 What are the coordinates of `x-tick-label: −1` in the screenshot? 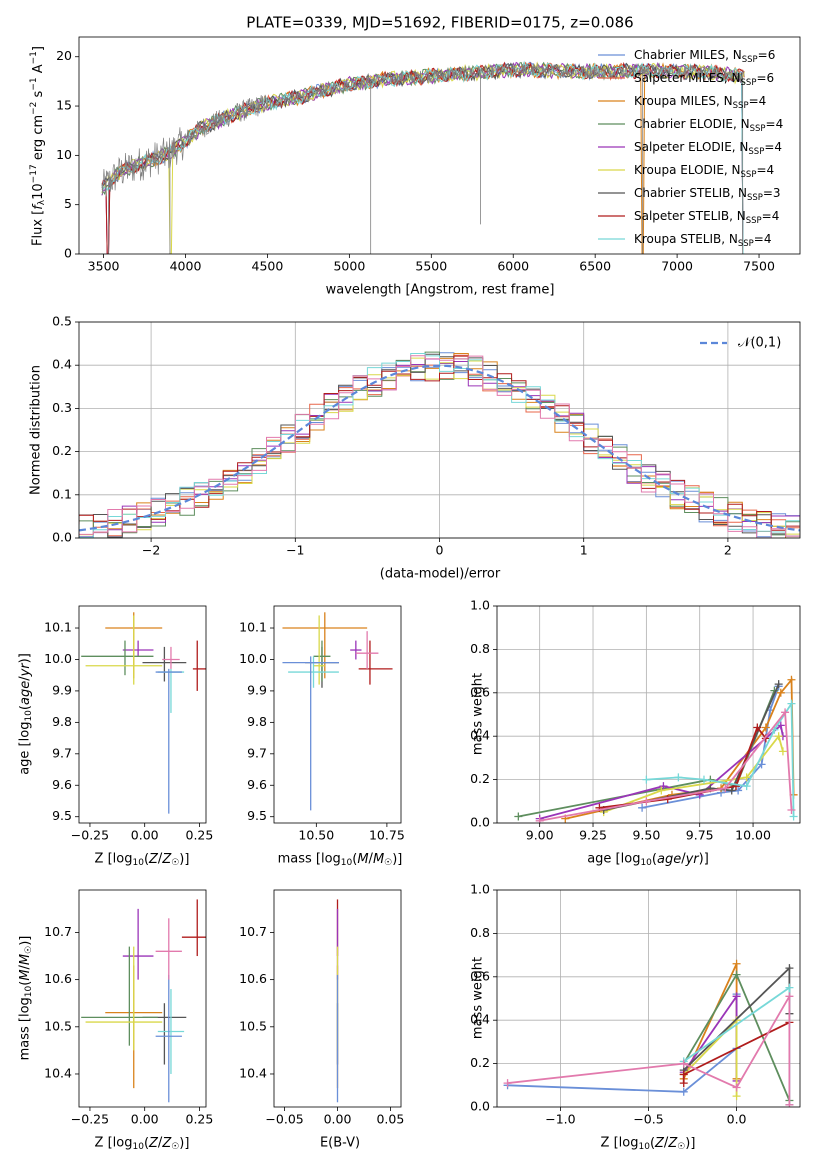 It's located at (295, 550).